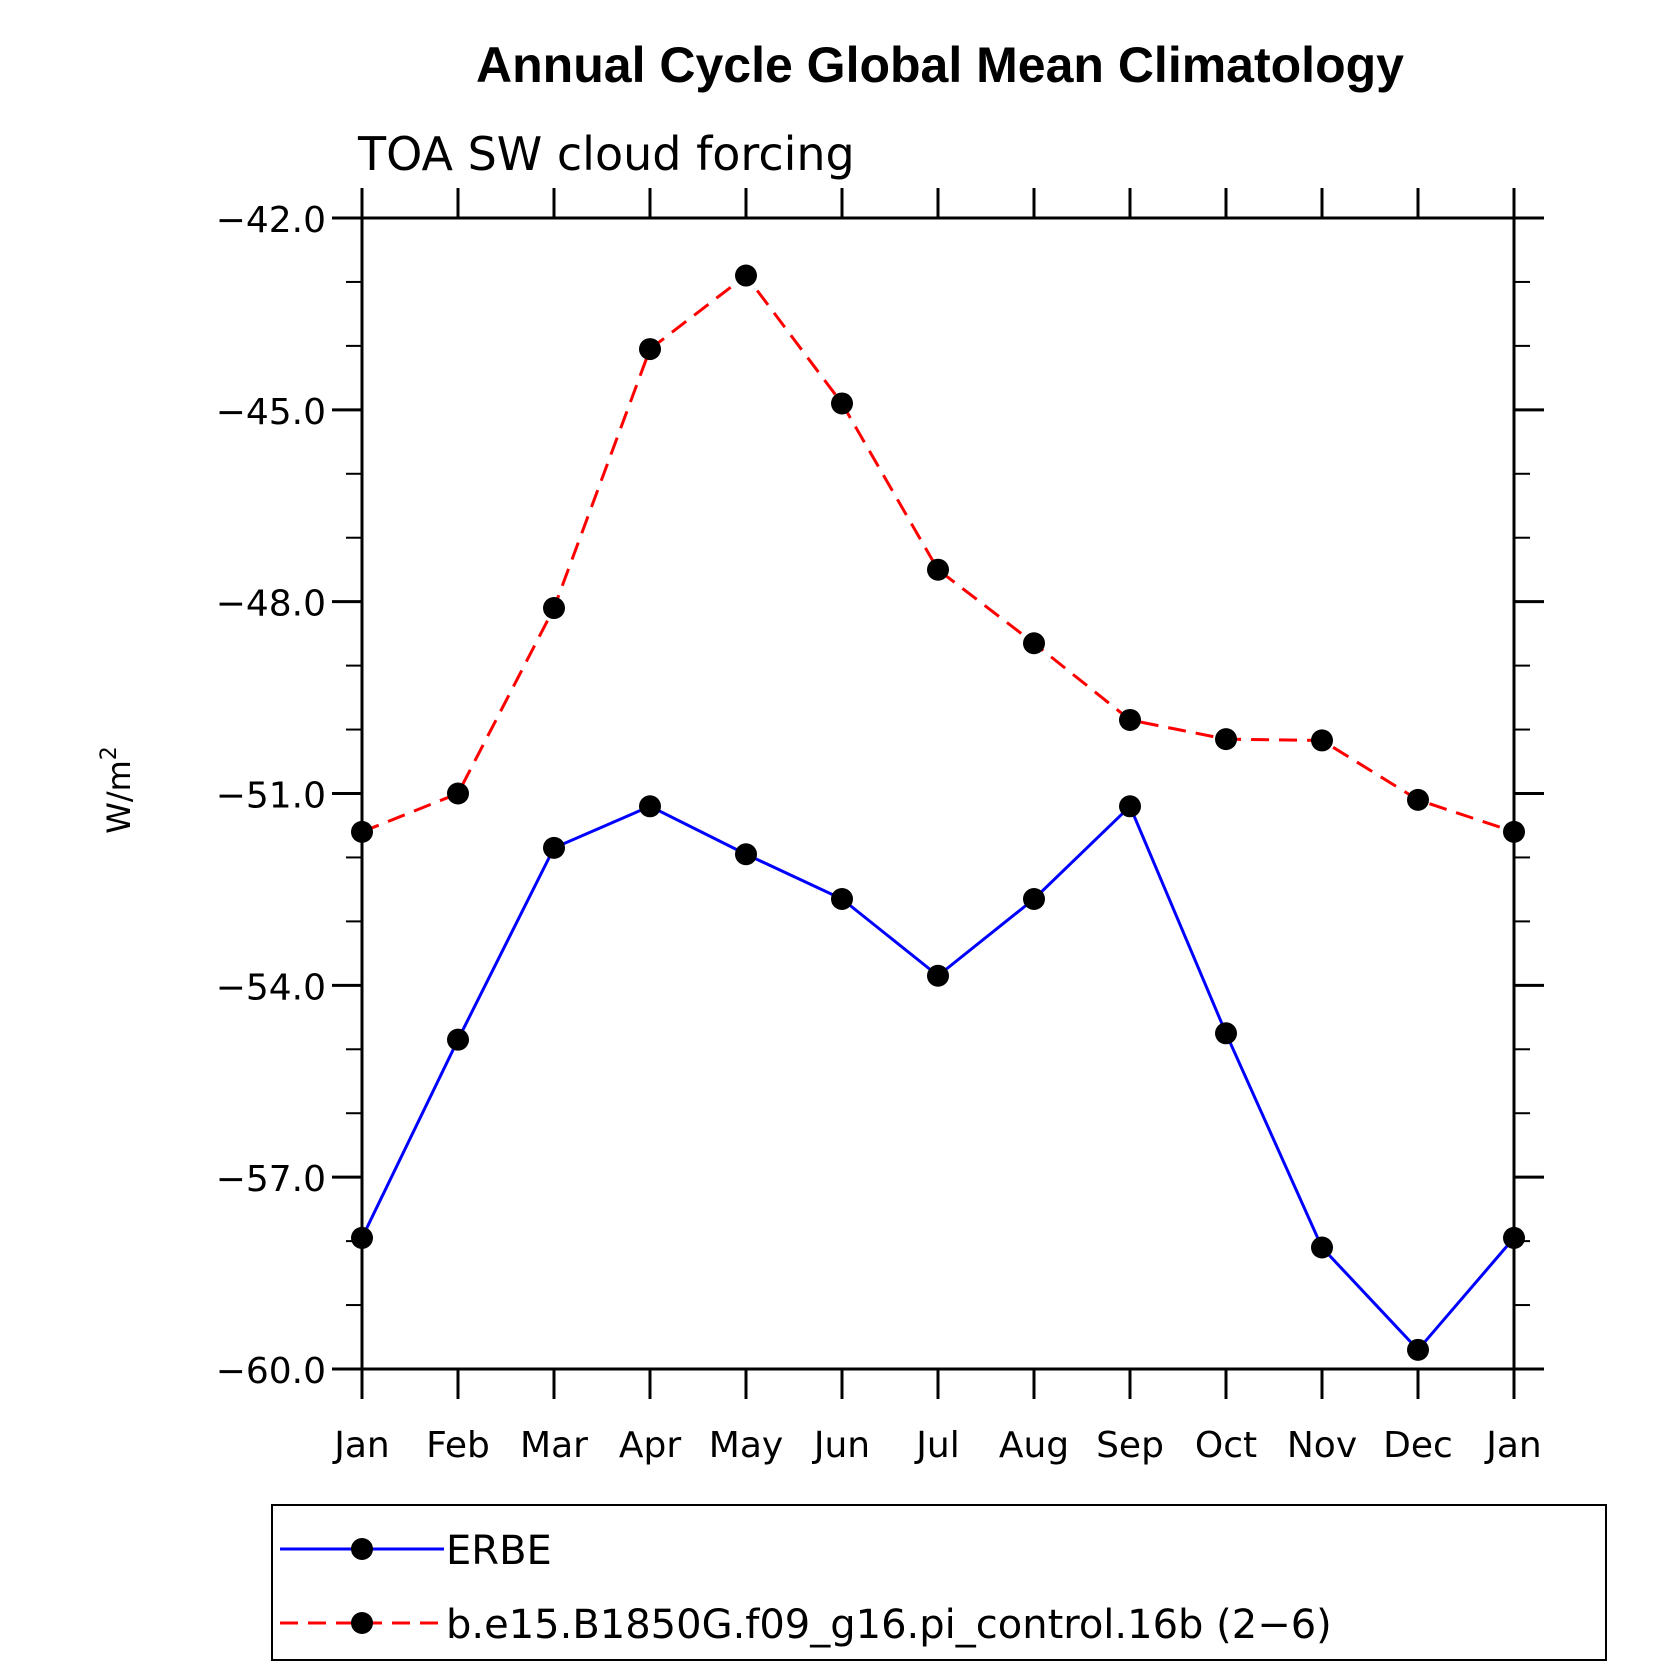  I want to click on x-tick-label: Sep, so click(1130, 1445).